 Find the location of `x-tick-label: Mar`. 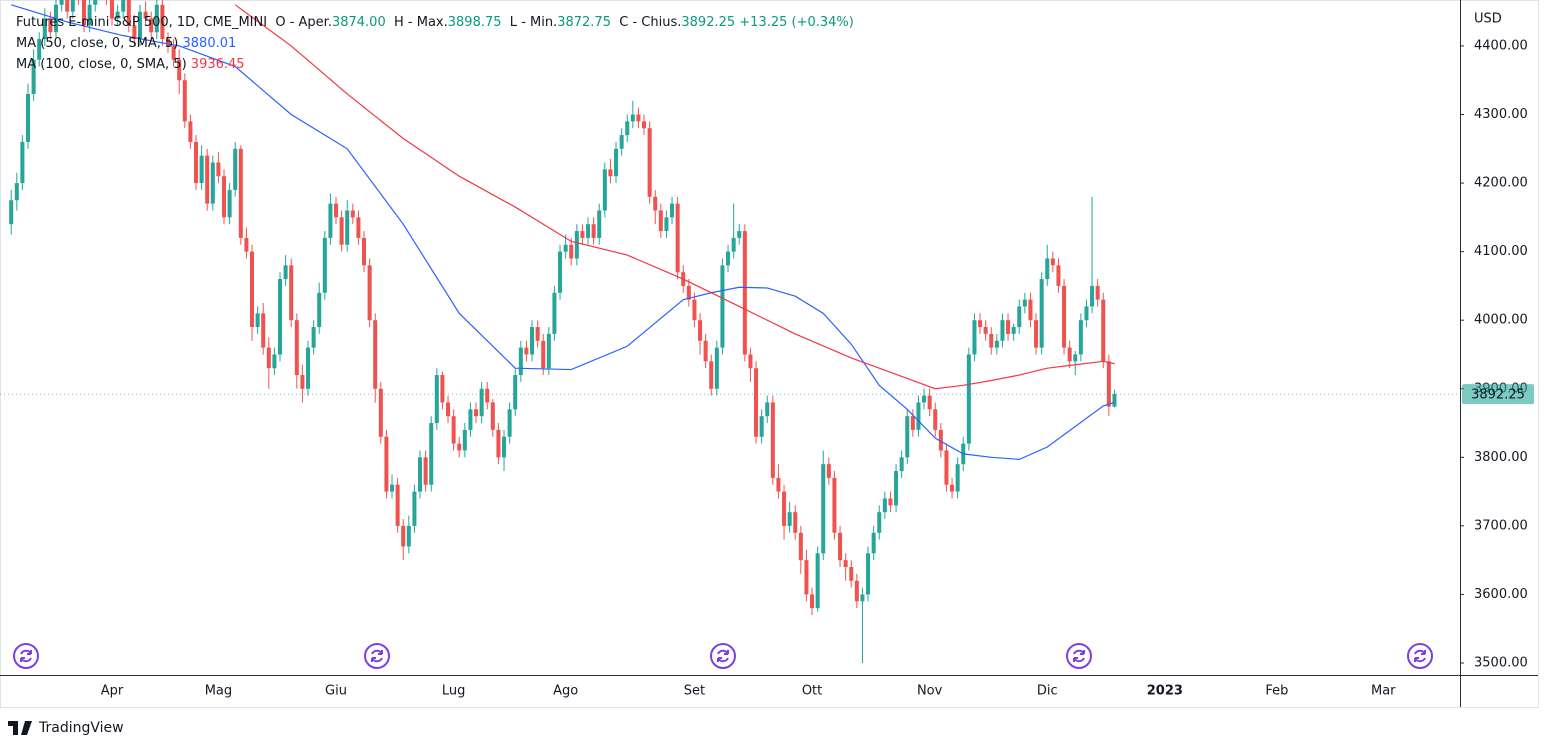

x-tick-label: Mar is located at coordinates (1383, 691).